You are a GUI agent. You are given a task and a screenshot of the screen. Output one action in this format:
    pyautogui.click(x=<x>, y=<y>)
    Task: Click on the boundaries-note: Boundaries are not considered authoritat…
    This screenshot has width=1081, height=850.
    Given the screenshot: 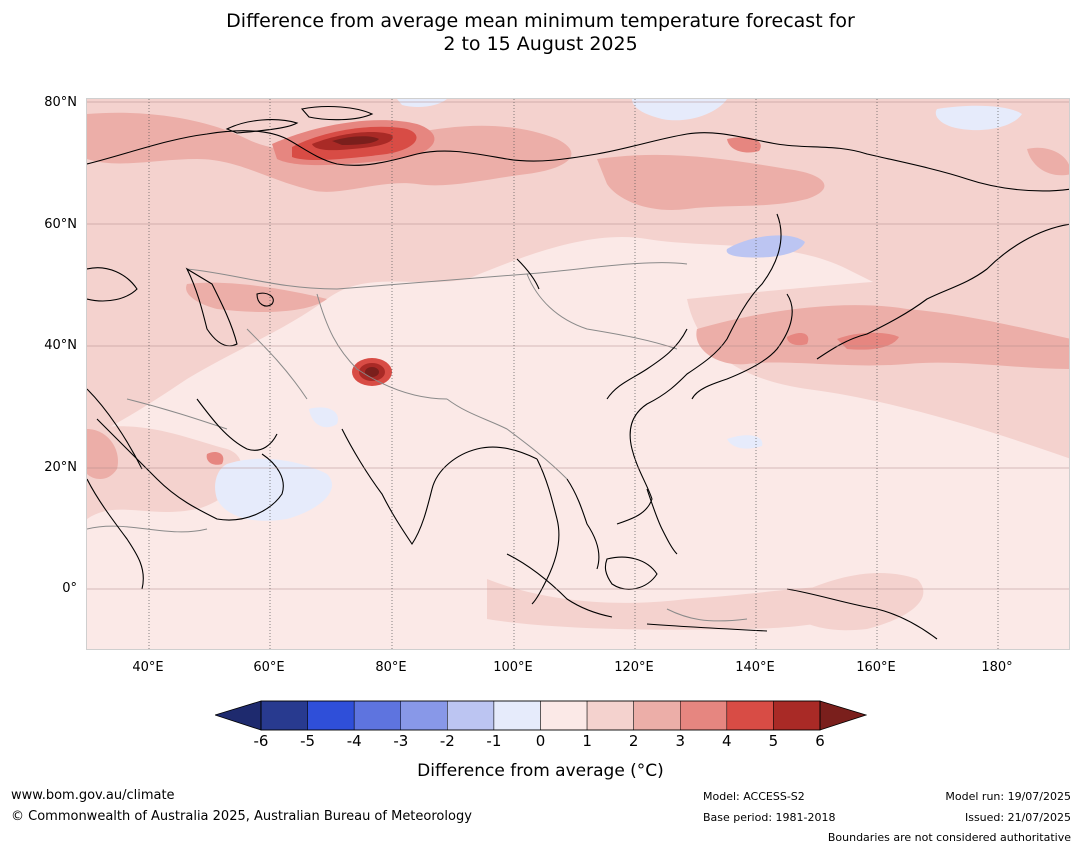 What is the action you would take?
    pyautogui.click(x=949, y=837)
    